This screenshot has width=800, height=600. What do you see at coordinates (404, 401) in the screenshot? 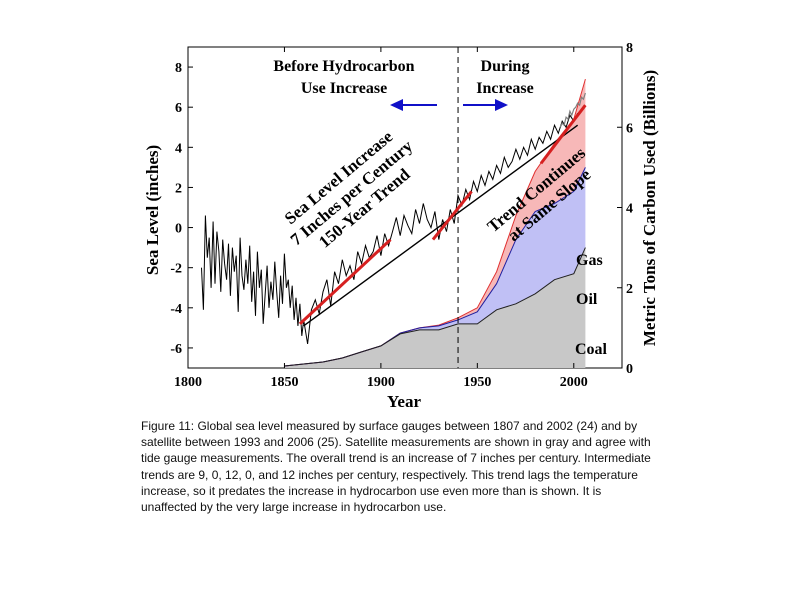
I see `x-axis-label: Year` at bounding box center [404, 401].